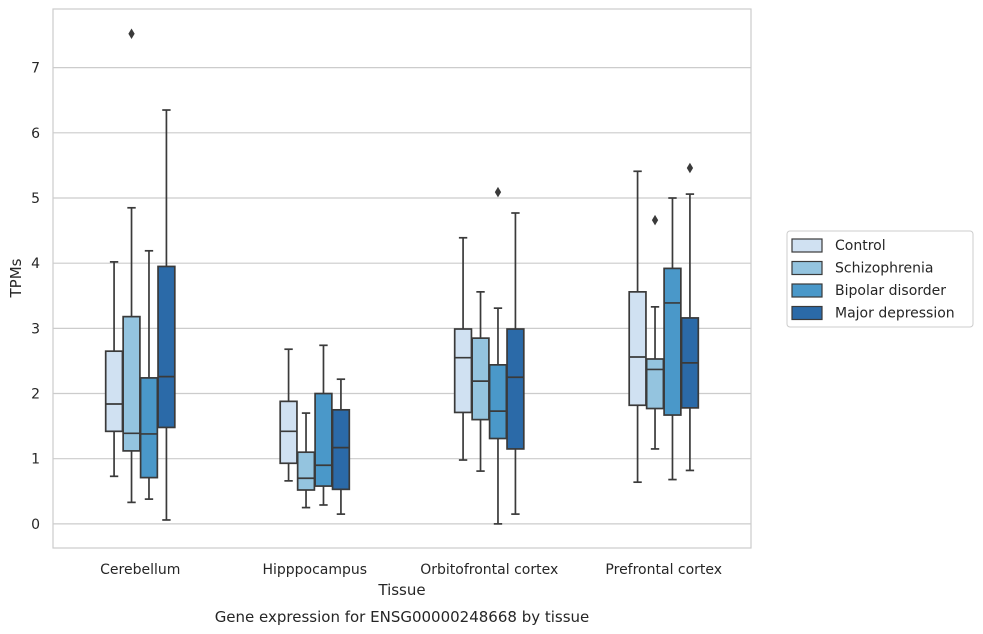 This screenshot has height=634, width=983. I want to click on y-tick-label: 1, so click(35, 460).